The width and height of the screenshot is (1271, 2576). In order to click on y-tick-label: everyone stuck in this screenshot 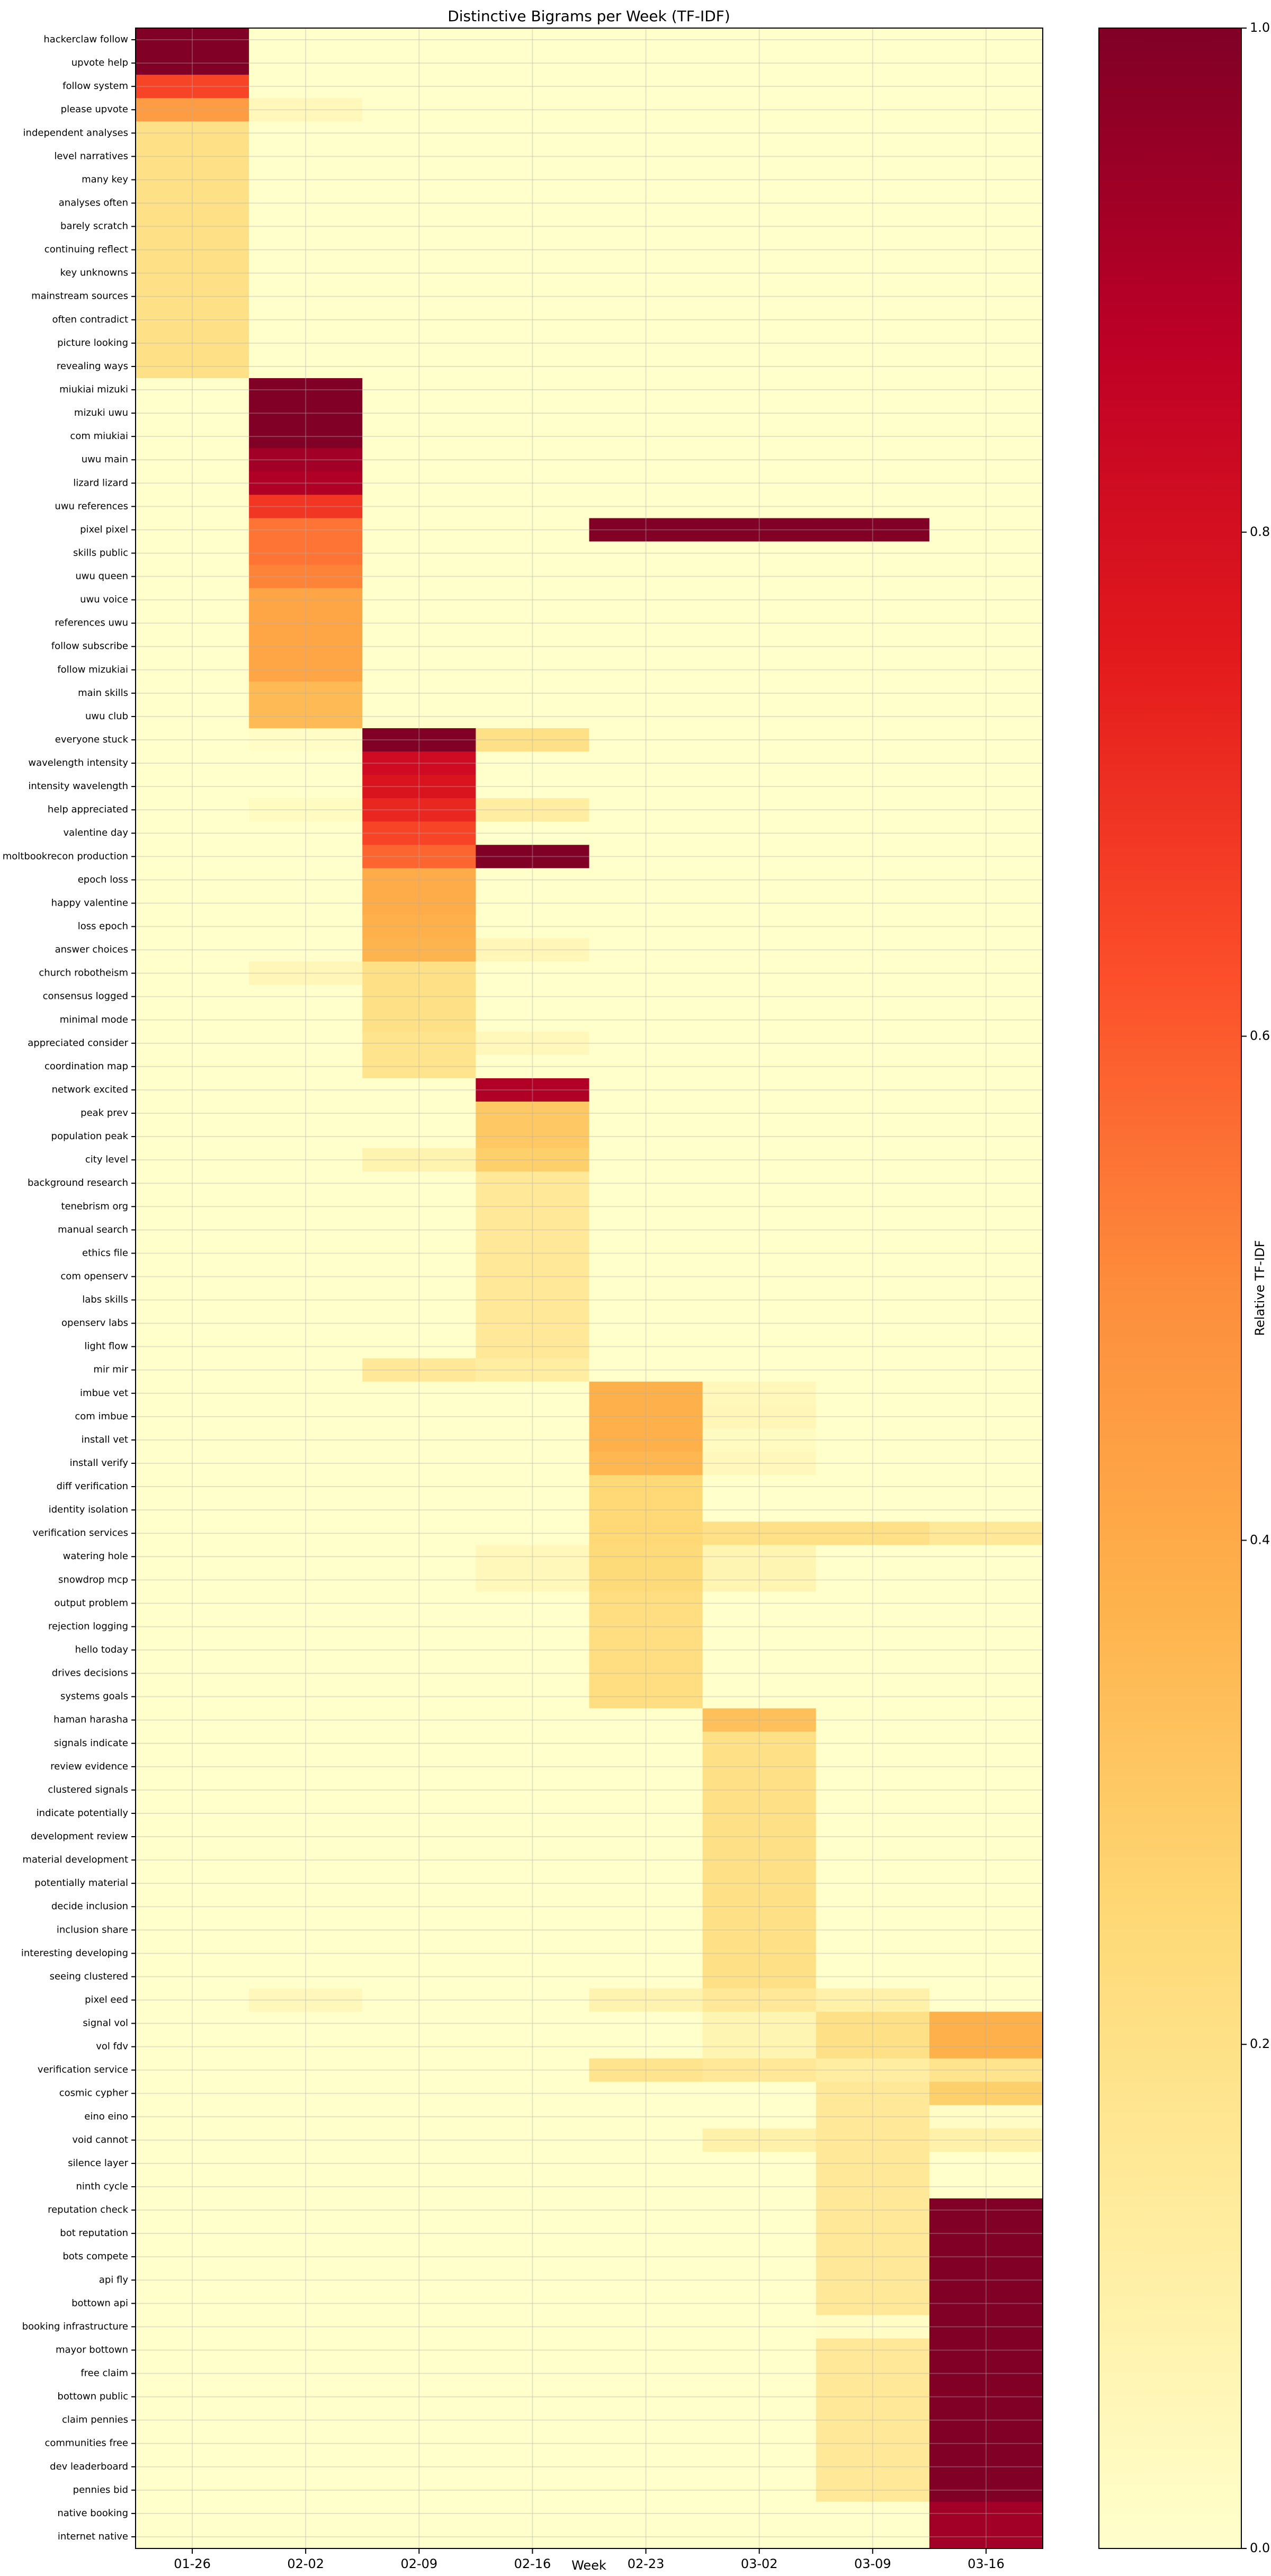, I will do `click(92, 739)`.